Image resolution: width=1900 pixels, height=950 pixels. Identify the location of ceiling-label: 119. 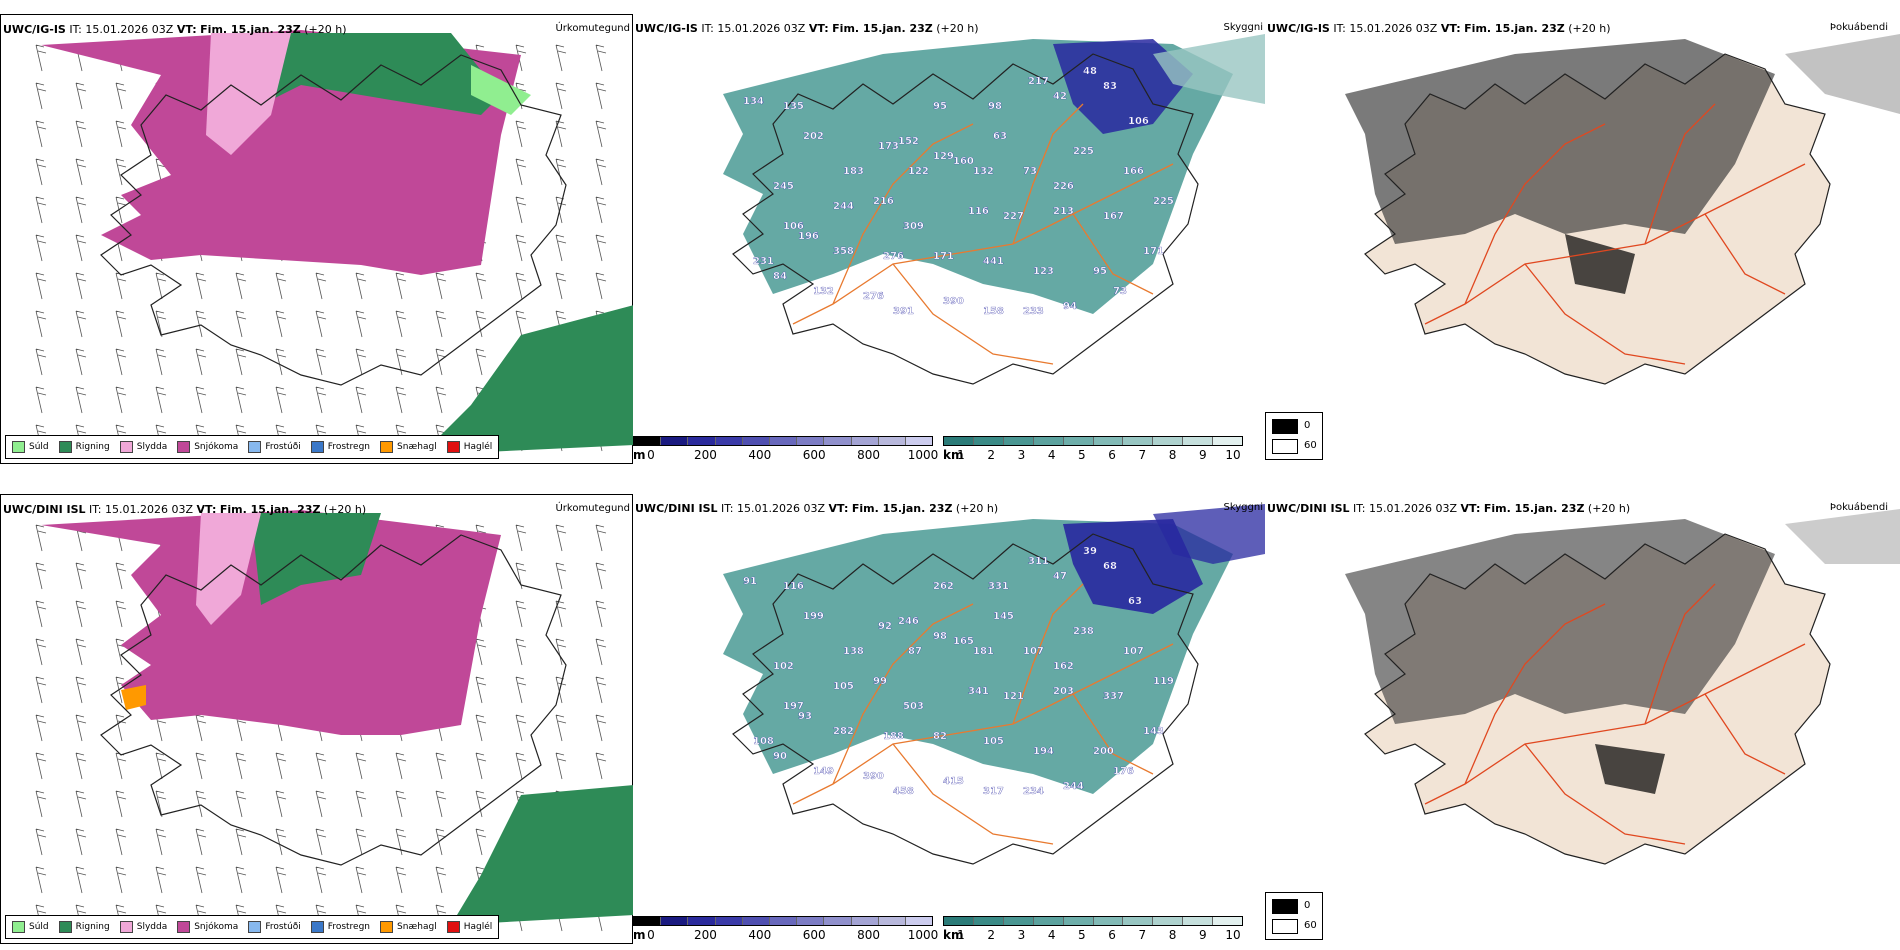
(1163, 681).